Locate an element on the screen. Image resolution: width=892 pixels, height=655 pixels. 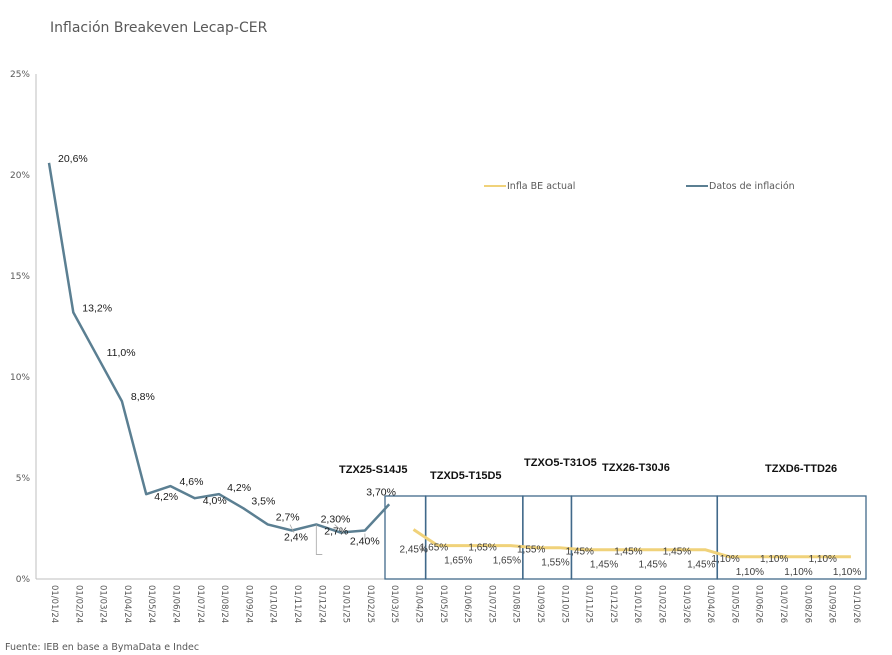
x-tick-label: 01/02/26 is located at coordinates (662, 604).